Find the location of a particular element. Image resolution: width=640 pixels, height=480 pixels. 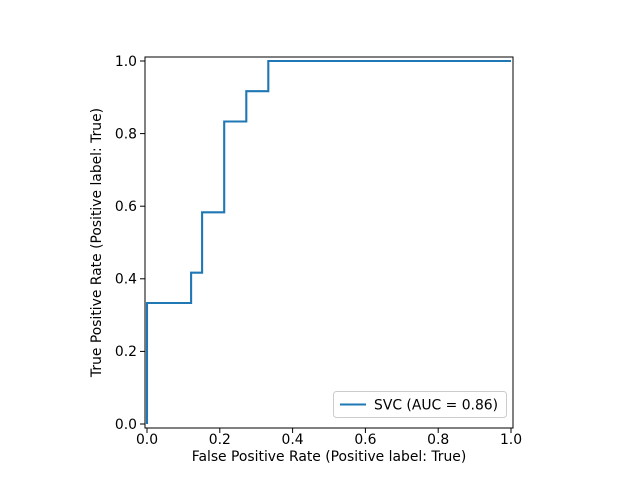

legend-box is located at coordinates (420, 404).